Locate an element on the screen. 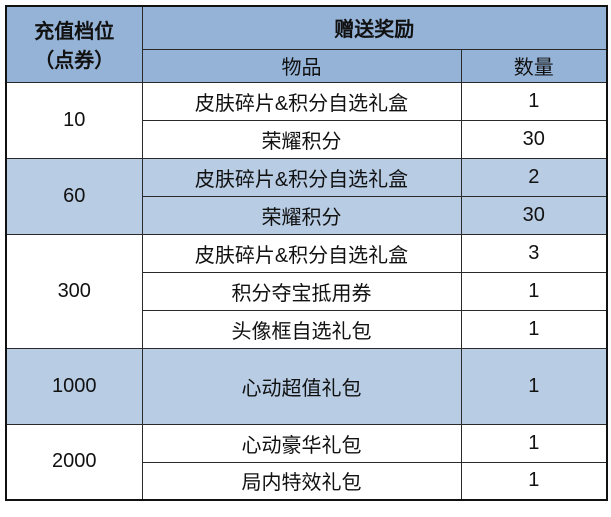 This screenshot has width=611, height=517. item-cell: 积分夺宝抵用券 is located at coordinates (301, 291).